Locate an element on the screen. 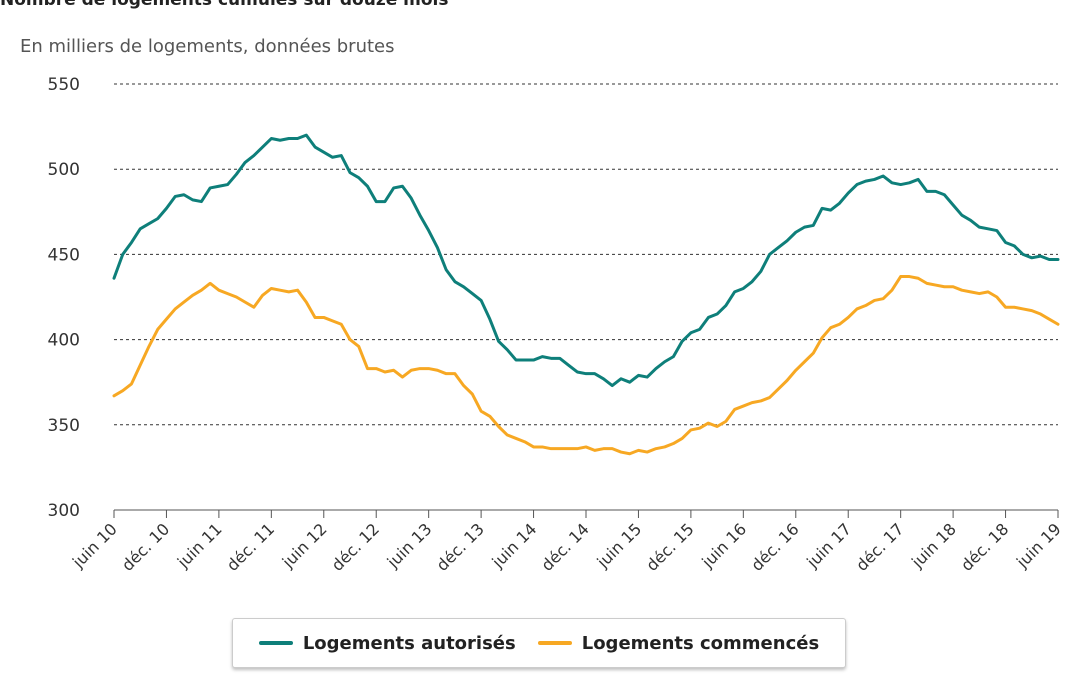  x-tick-label: juin 13 is located at coordinates (409, 545).